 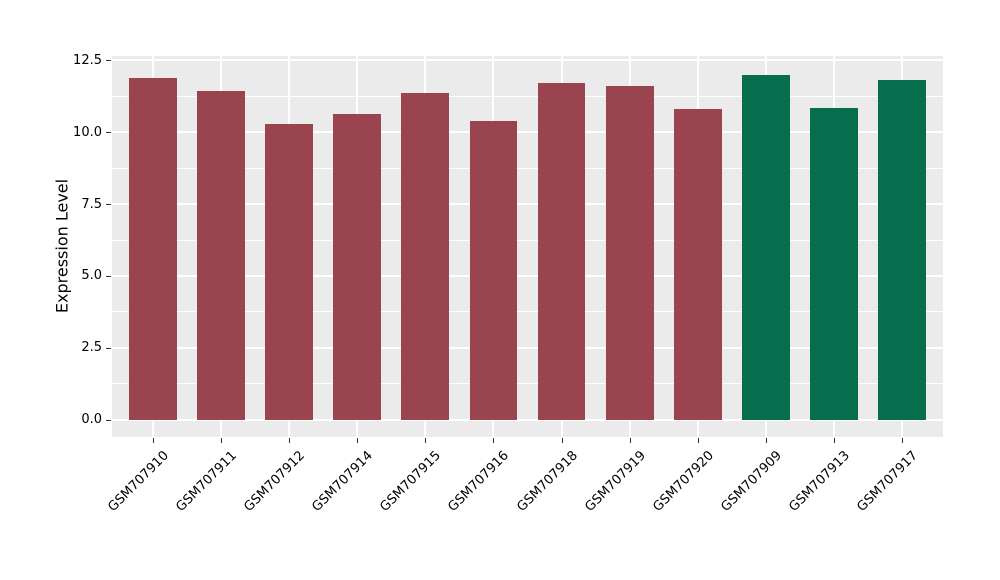 What do you see at coordinates (819, 481) in the screenshot?
I see `x-tick-label: GSM707913` at bounding box center [819, 481].